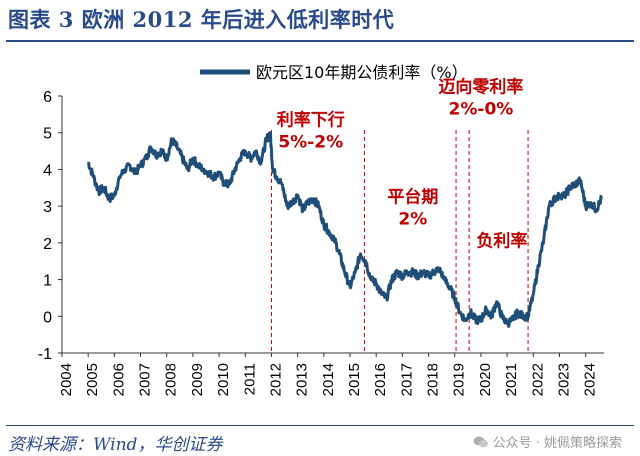  What do you see at coordinates (92, 379) in the screenshot?
I see `x-tick-label: 2005` at bounding box center [92, 379].